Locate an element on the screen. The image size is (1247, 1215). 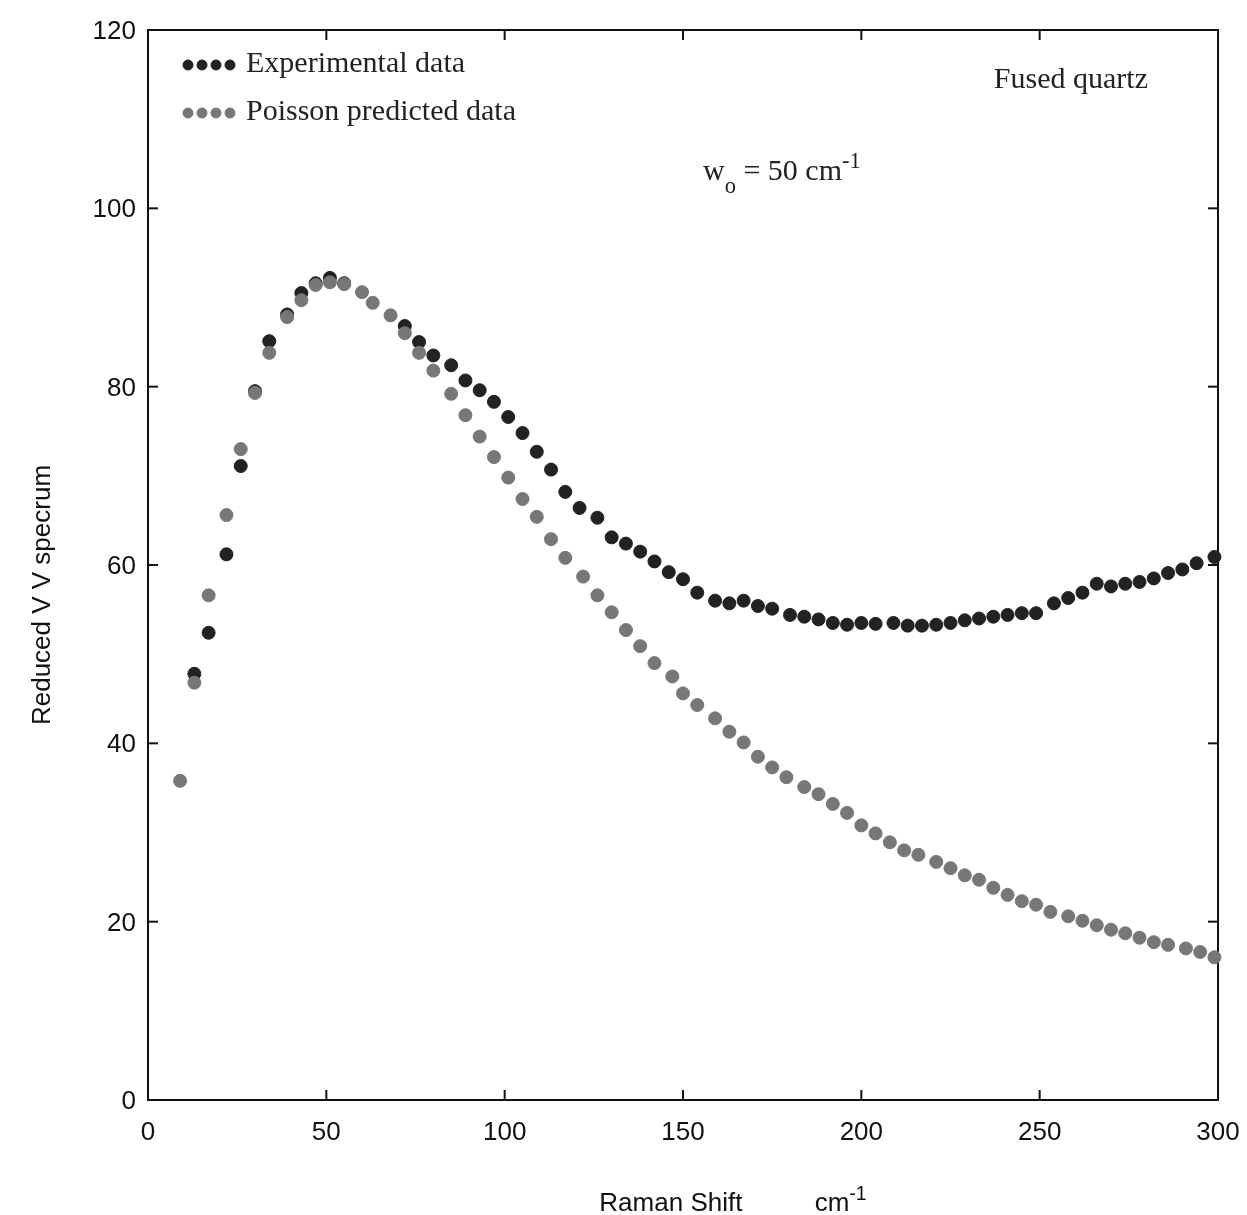
y-tick-label: 40 is located at coordinates (121, 743).